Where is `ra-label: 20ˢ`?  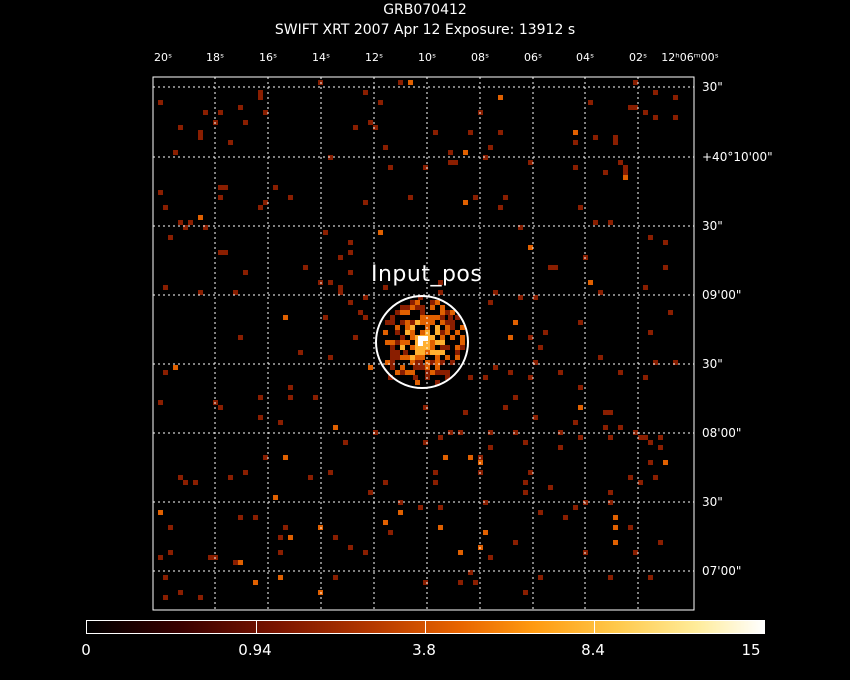
ra-label: 20ˢ is located at coordinates (163, 57).